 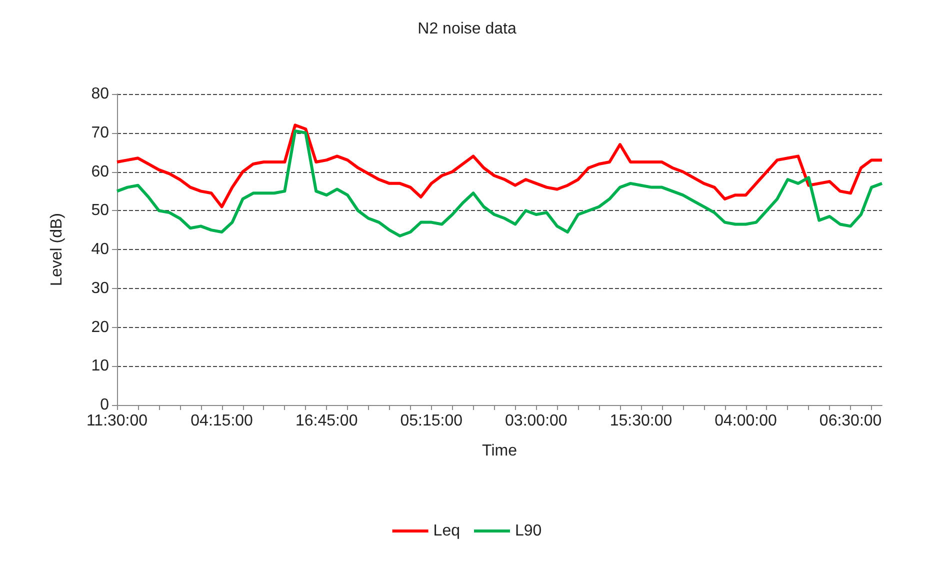 I want to click on x-tick-label: 11:30:00, so click(x=117, y=421).